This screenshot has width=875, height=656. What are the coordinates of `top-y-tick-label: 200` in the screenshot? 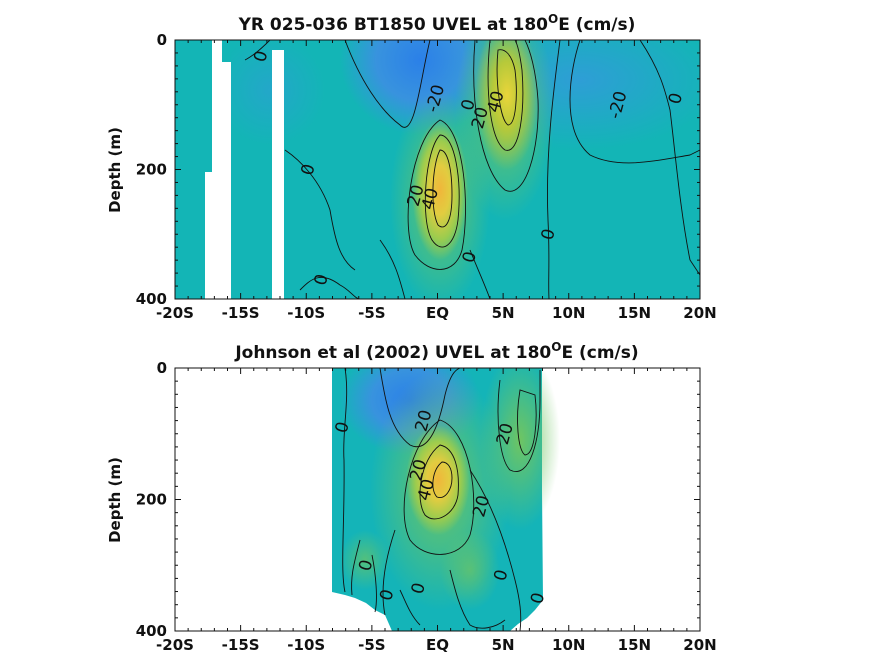 It's located at (151, 170).